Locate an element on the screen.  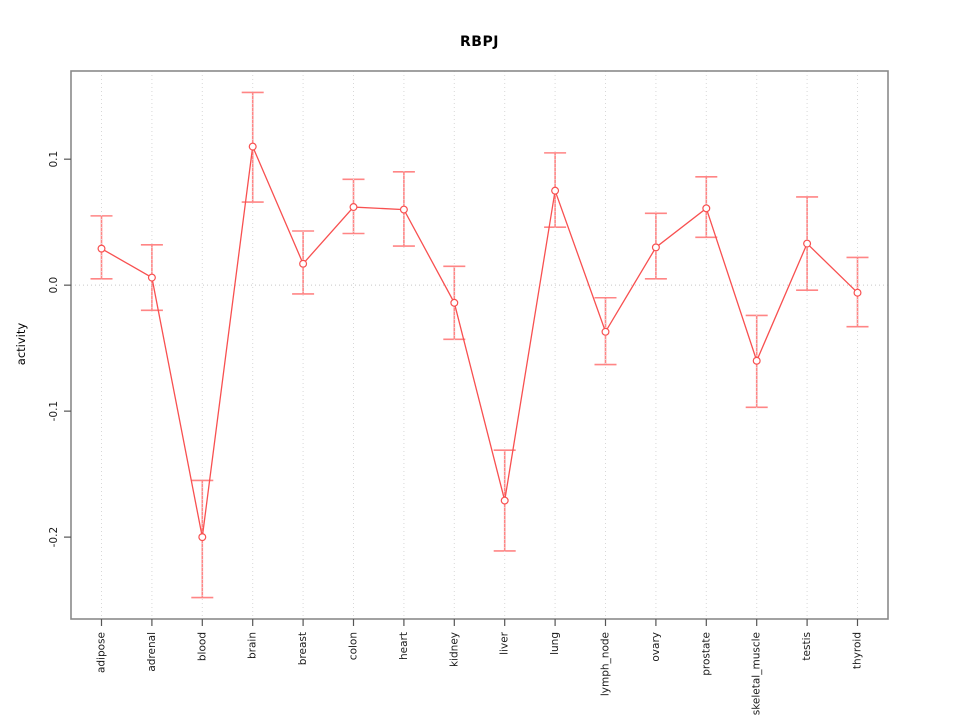
x-tick-label: skeletal_muscle is located at coordinates (757, 673).